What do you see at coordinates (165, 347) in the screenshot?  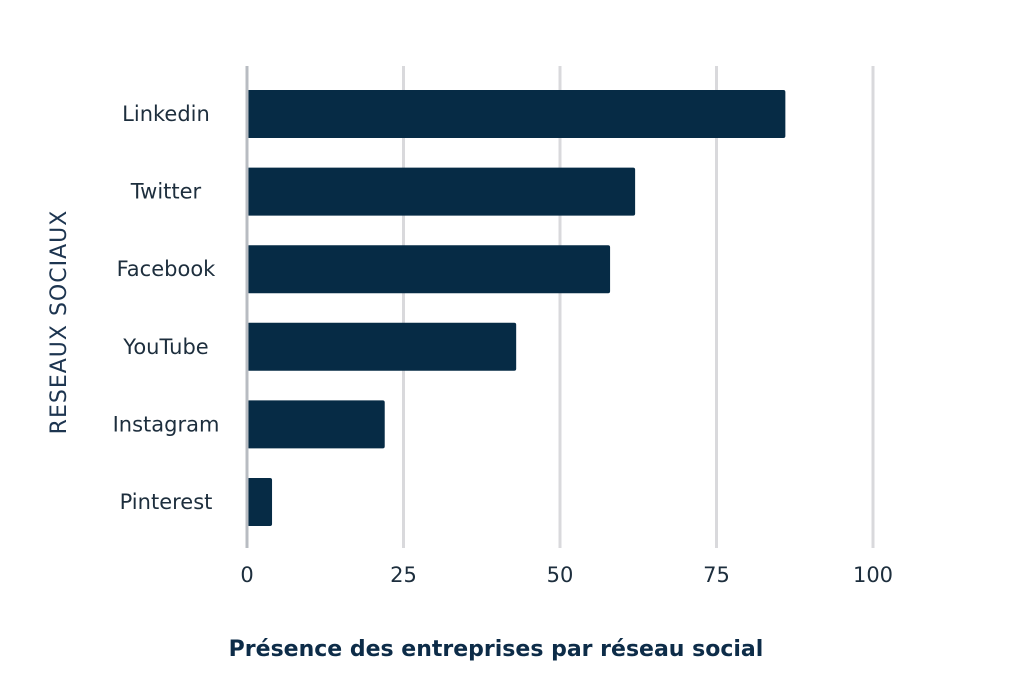 I see `category-label-youtube: YouTube` at bounding box center [165, 347].